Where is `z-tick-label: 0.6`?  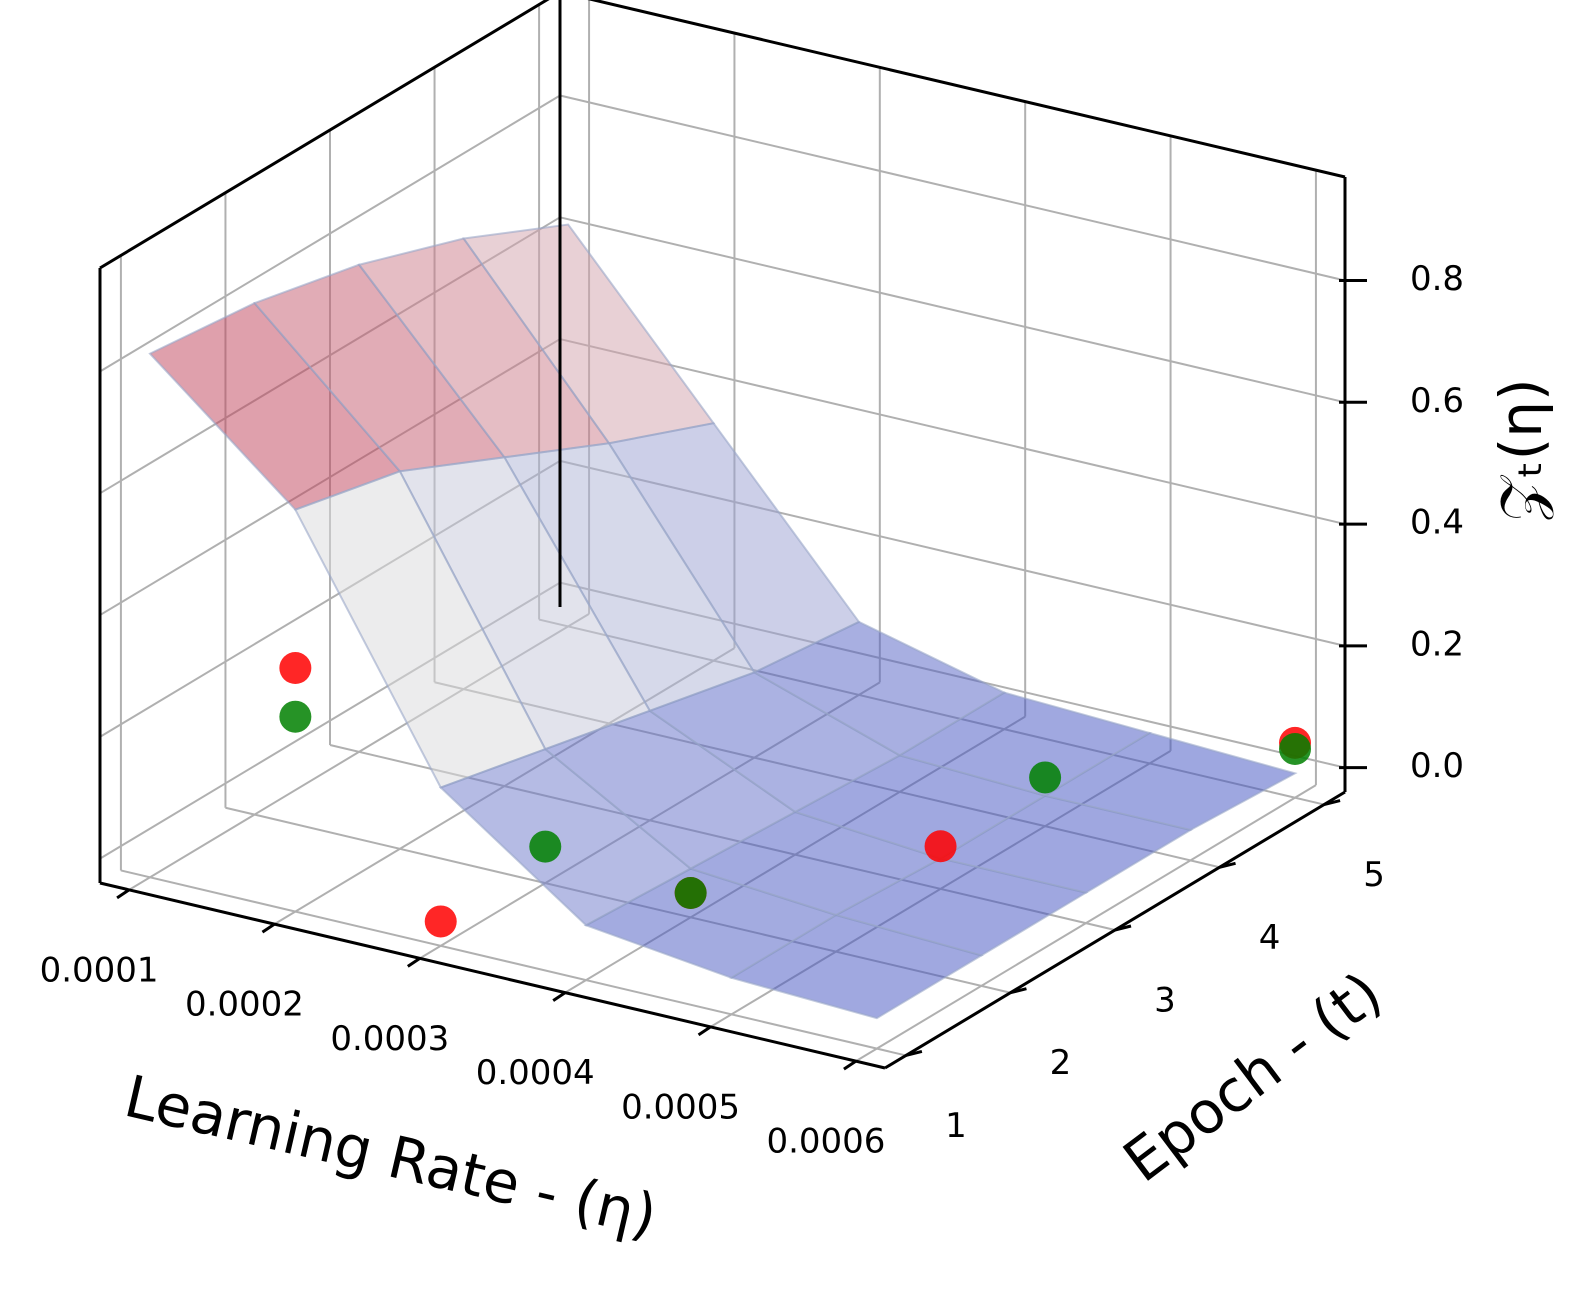
z-tick-label: 0.6 is located at coordinates (1437, 401).